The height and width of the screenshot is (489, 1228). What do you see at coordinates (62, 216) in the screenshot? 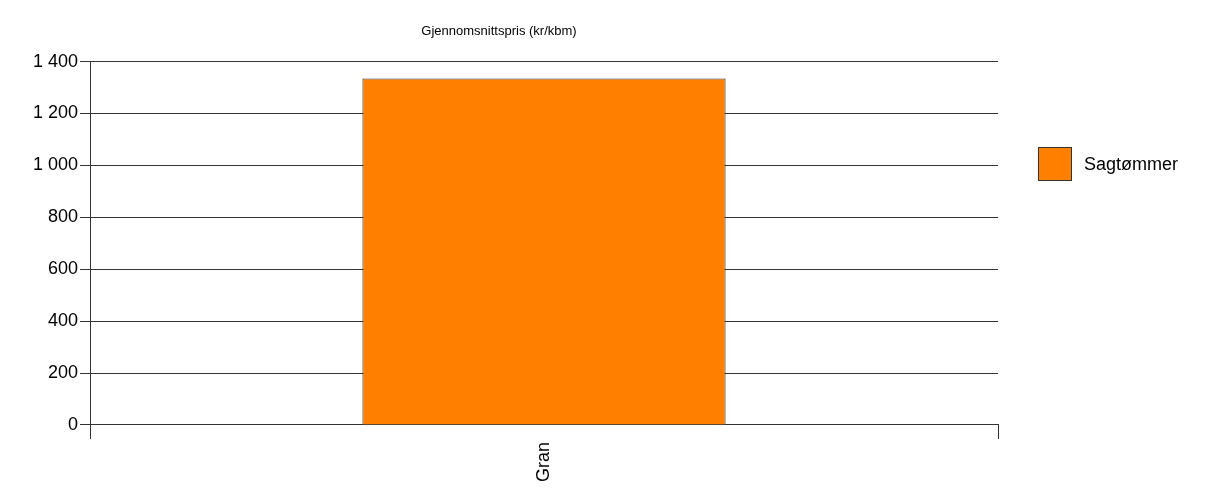
I see `y-tick-label: 800` at bounding box center [62, 216].